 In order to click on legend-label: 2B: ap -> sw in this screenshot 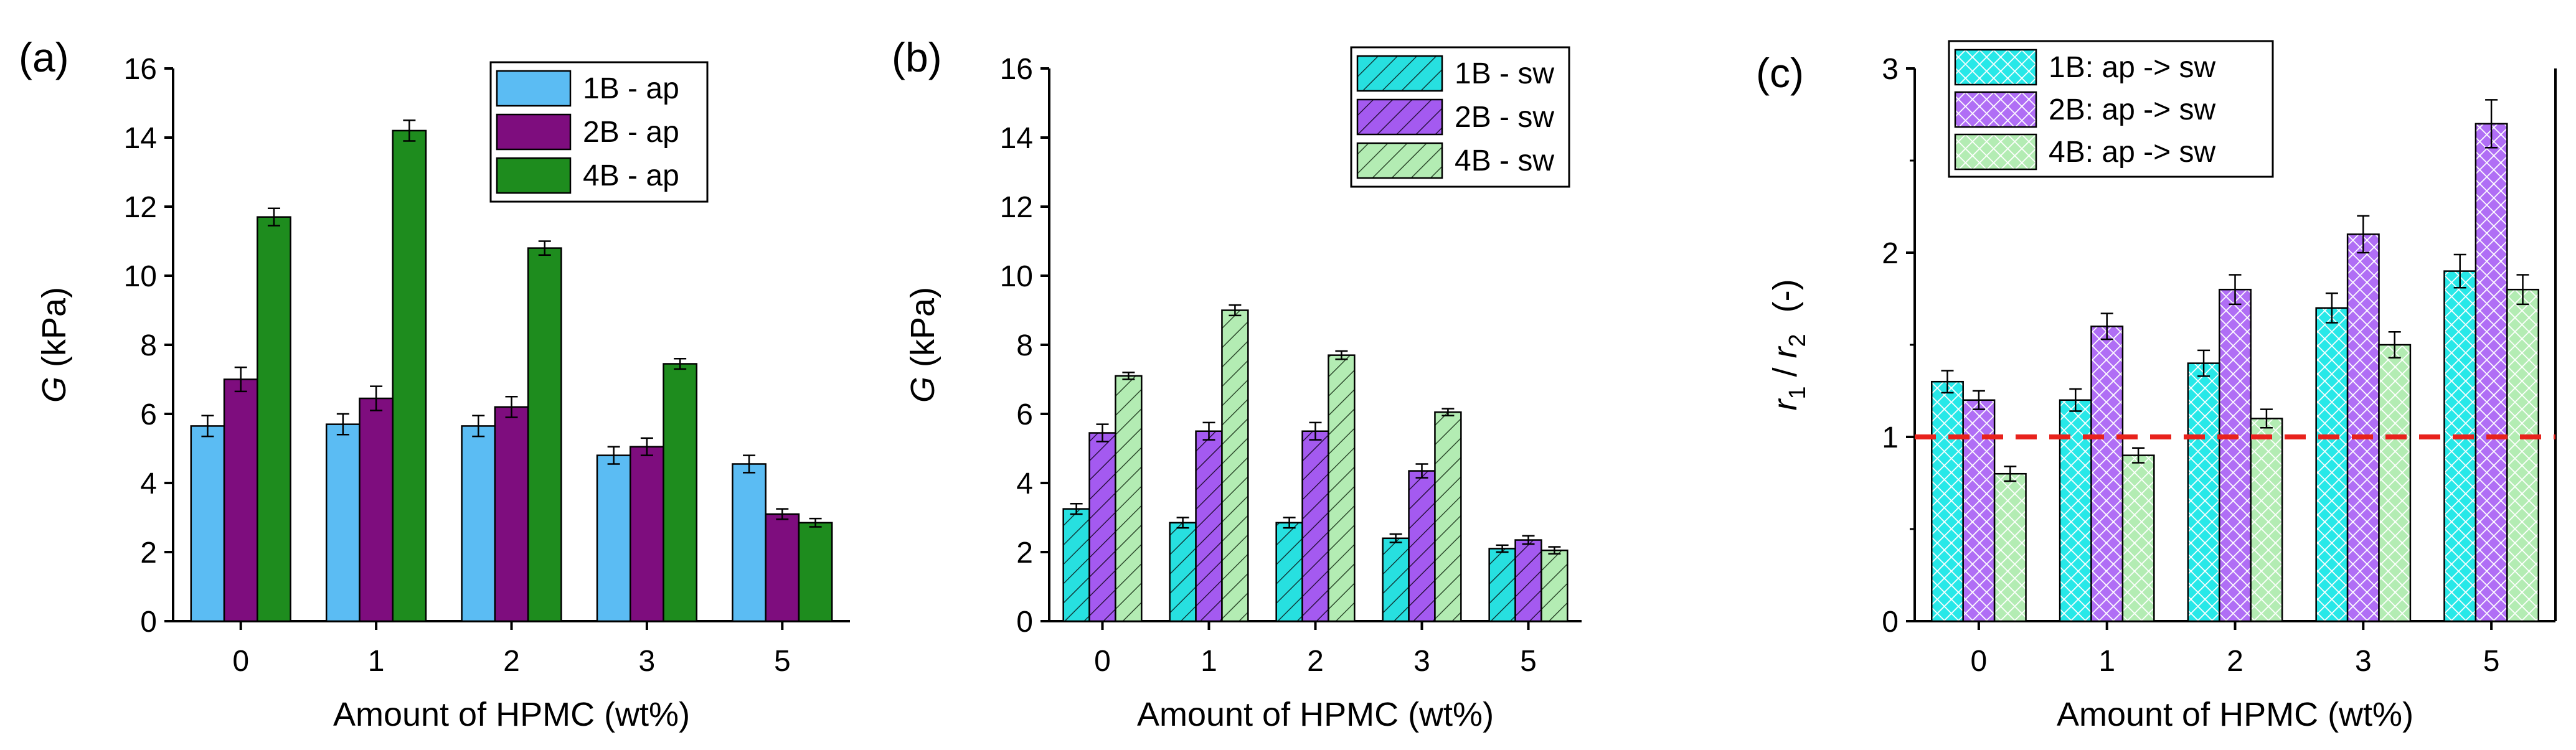, I will do `click(2132, 109)`.